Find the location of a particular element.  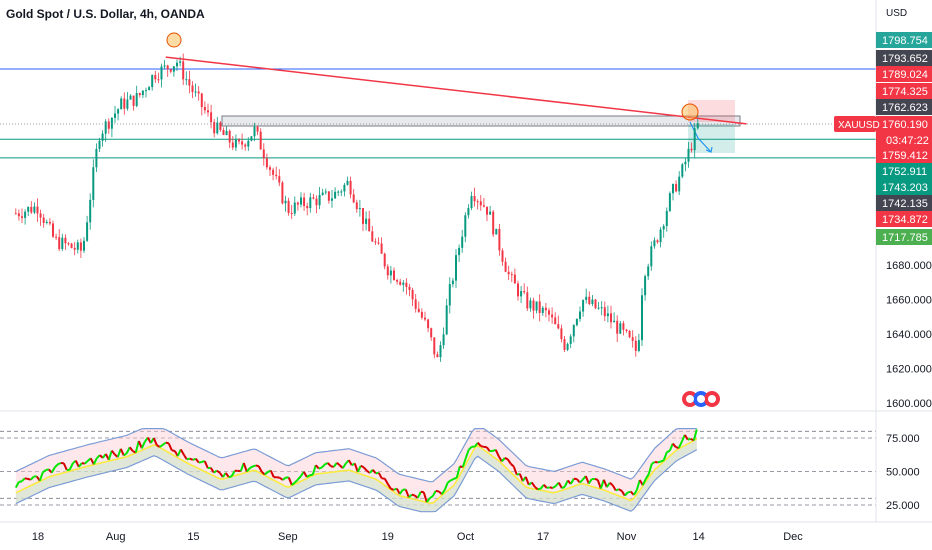

indicator-tick-label: 75.000 is located at coordinates (903, 439).